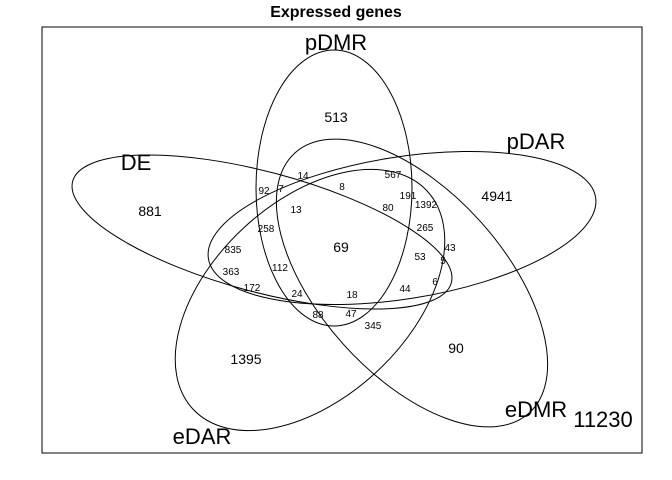 The image size is (672, 480). Describe the element at coordinates (281, 189) in the screenshot. I see `region-count: 7` at that location.